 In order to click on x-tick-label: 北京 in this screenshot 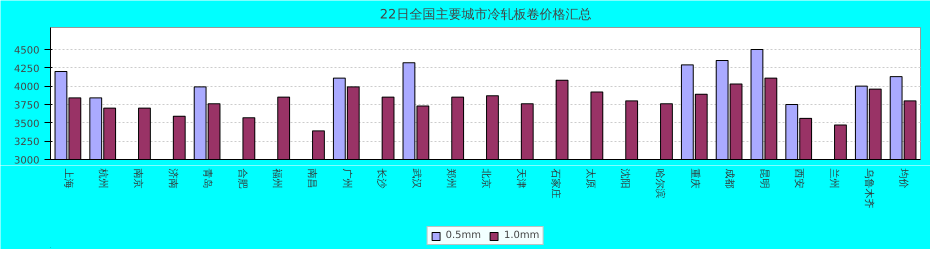, I will do `click(486, 178)`.